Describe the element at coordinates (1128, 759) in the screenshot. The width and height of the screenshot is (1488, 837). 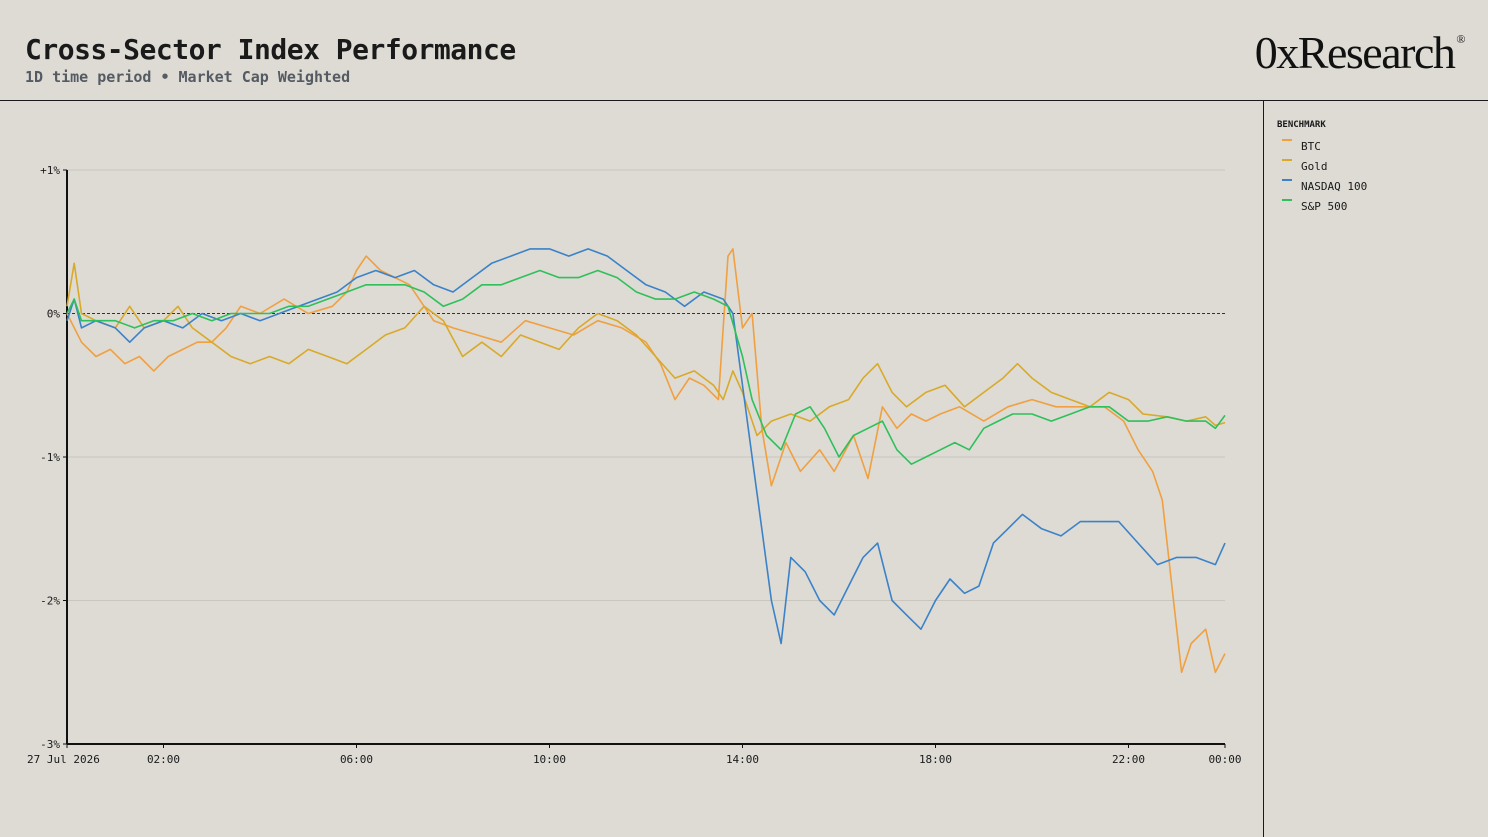
I see `x-tick-label: 22:00` at that location.